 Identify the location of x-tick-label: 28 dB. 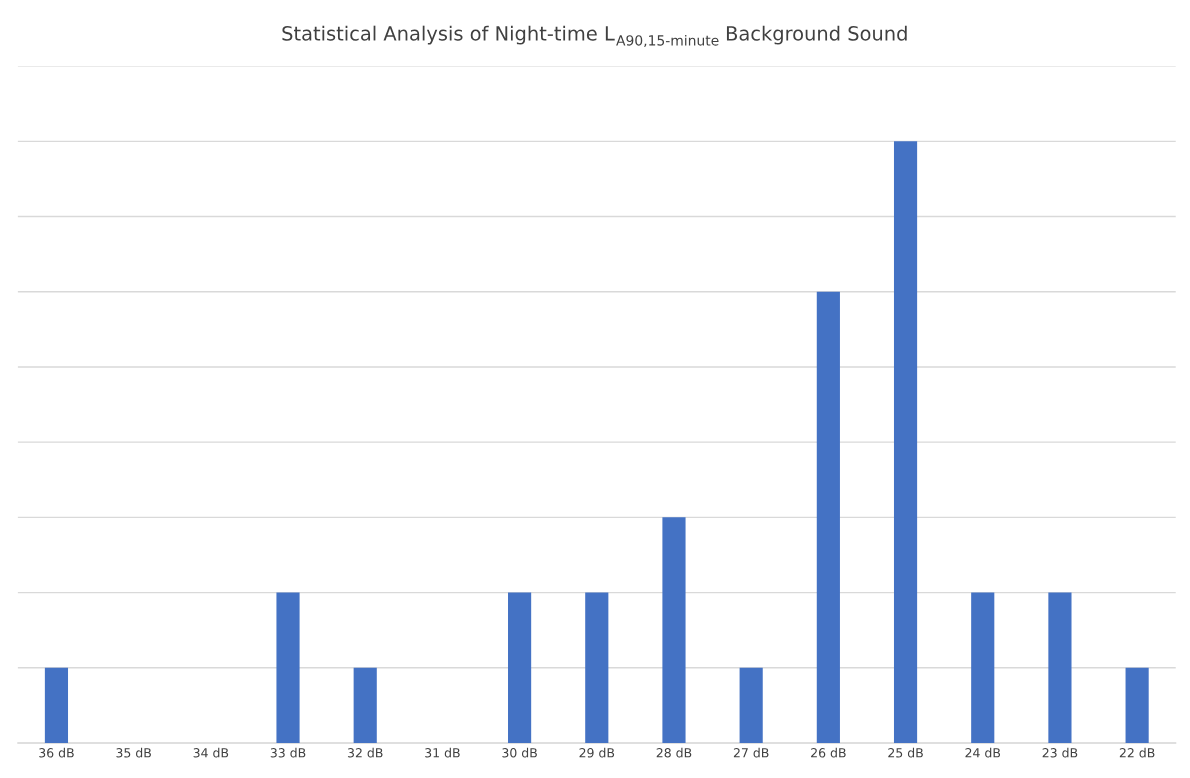
(674, 752).